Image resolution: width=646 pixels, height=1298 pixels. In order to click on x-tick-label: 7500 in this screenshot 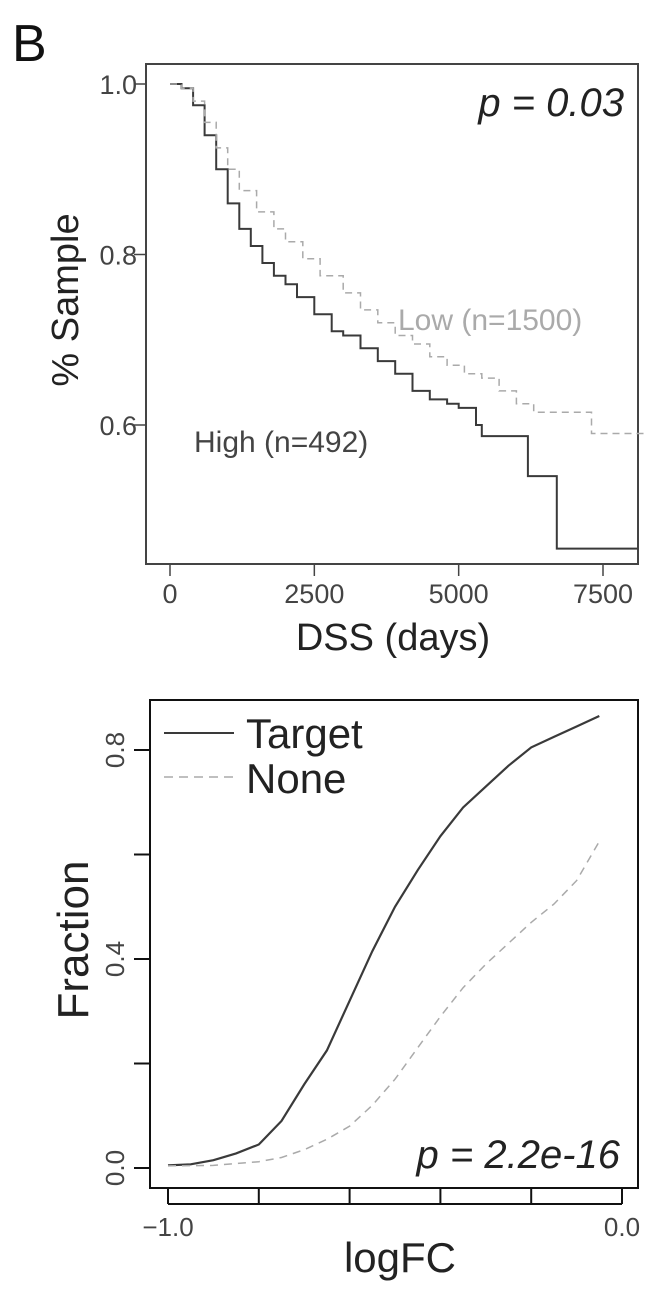, I will do `click(603, 594)`.